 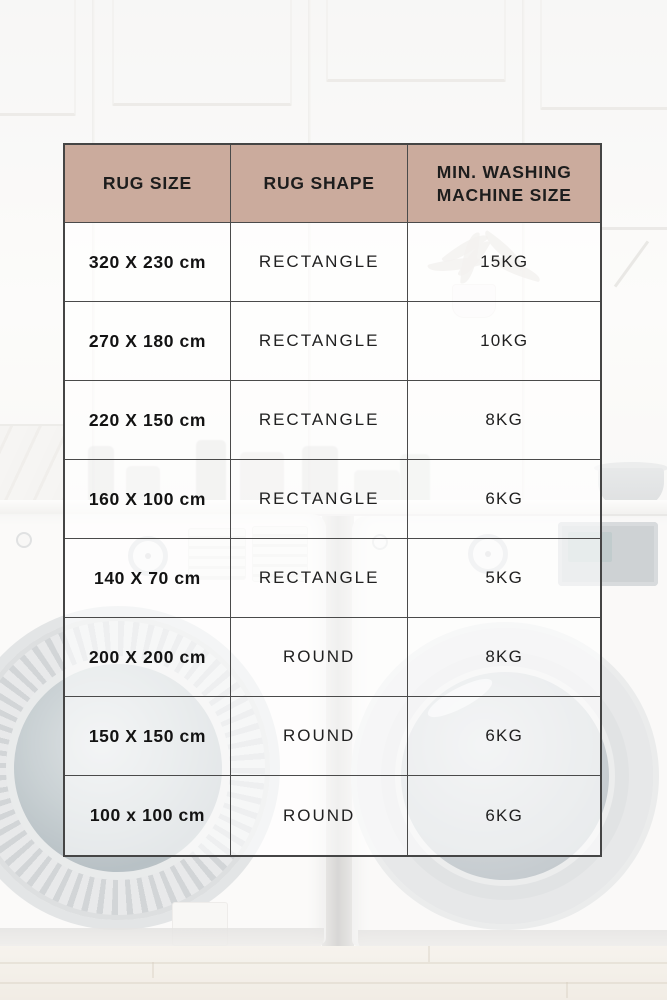 What do you see at coordinates (148, 578) in the screenshot?
I see `rug-size-cell: 140 X 70 cm` at bounding box center [148, 578].